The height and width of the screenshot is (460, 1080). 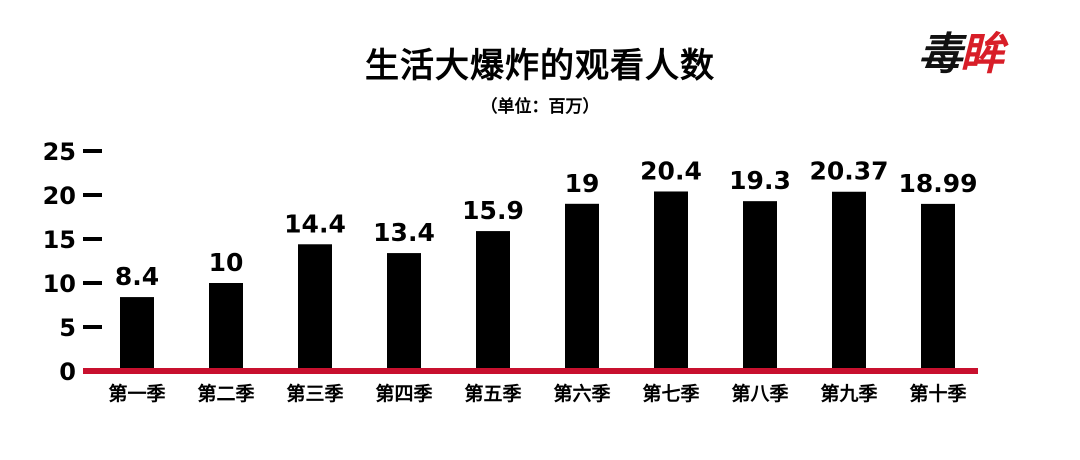 I want to click on value-label-8: 19.3, so click(x=760, y=180).